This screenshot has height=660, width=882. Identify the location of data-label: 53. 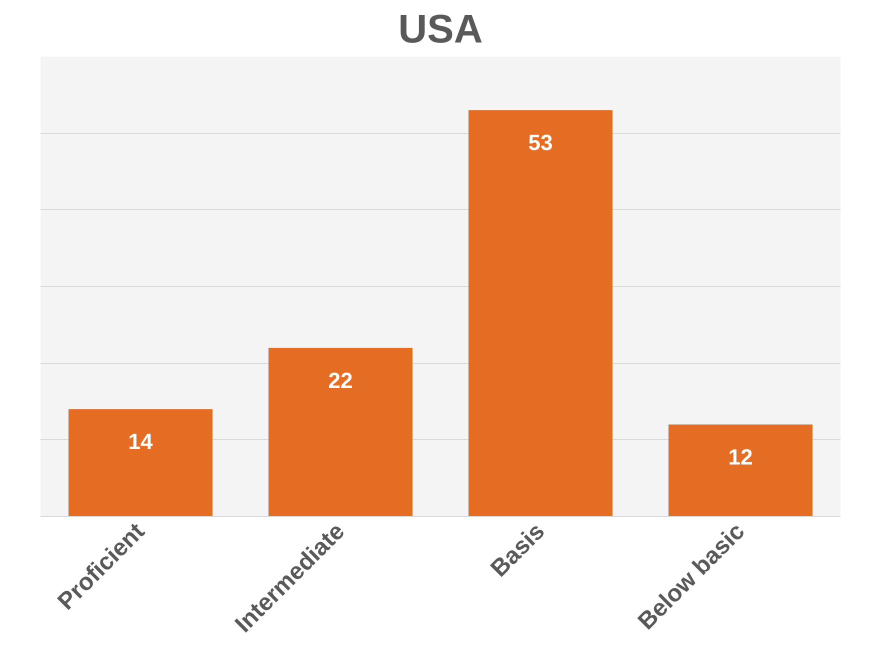
(540, 143).